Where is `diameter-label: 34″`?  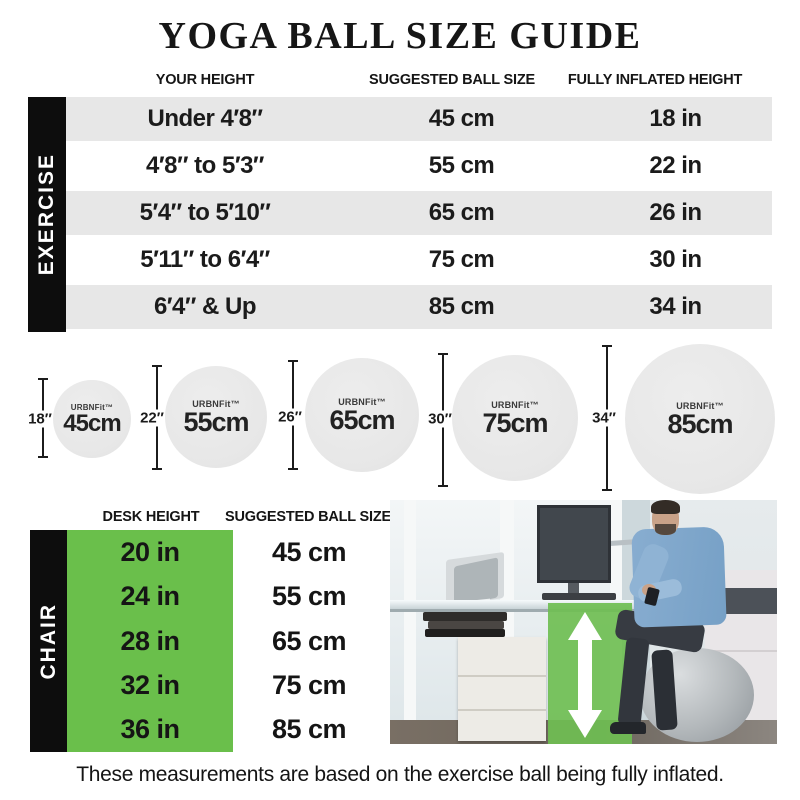
diameter-label: 34″ is located at coordinates (604, 418).